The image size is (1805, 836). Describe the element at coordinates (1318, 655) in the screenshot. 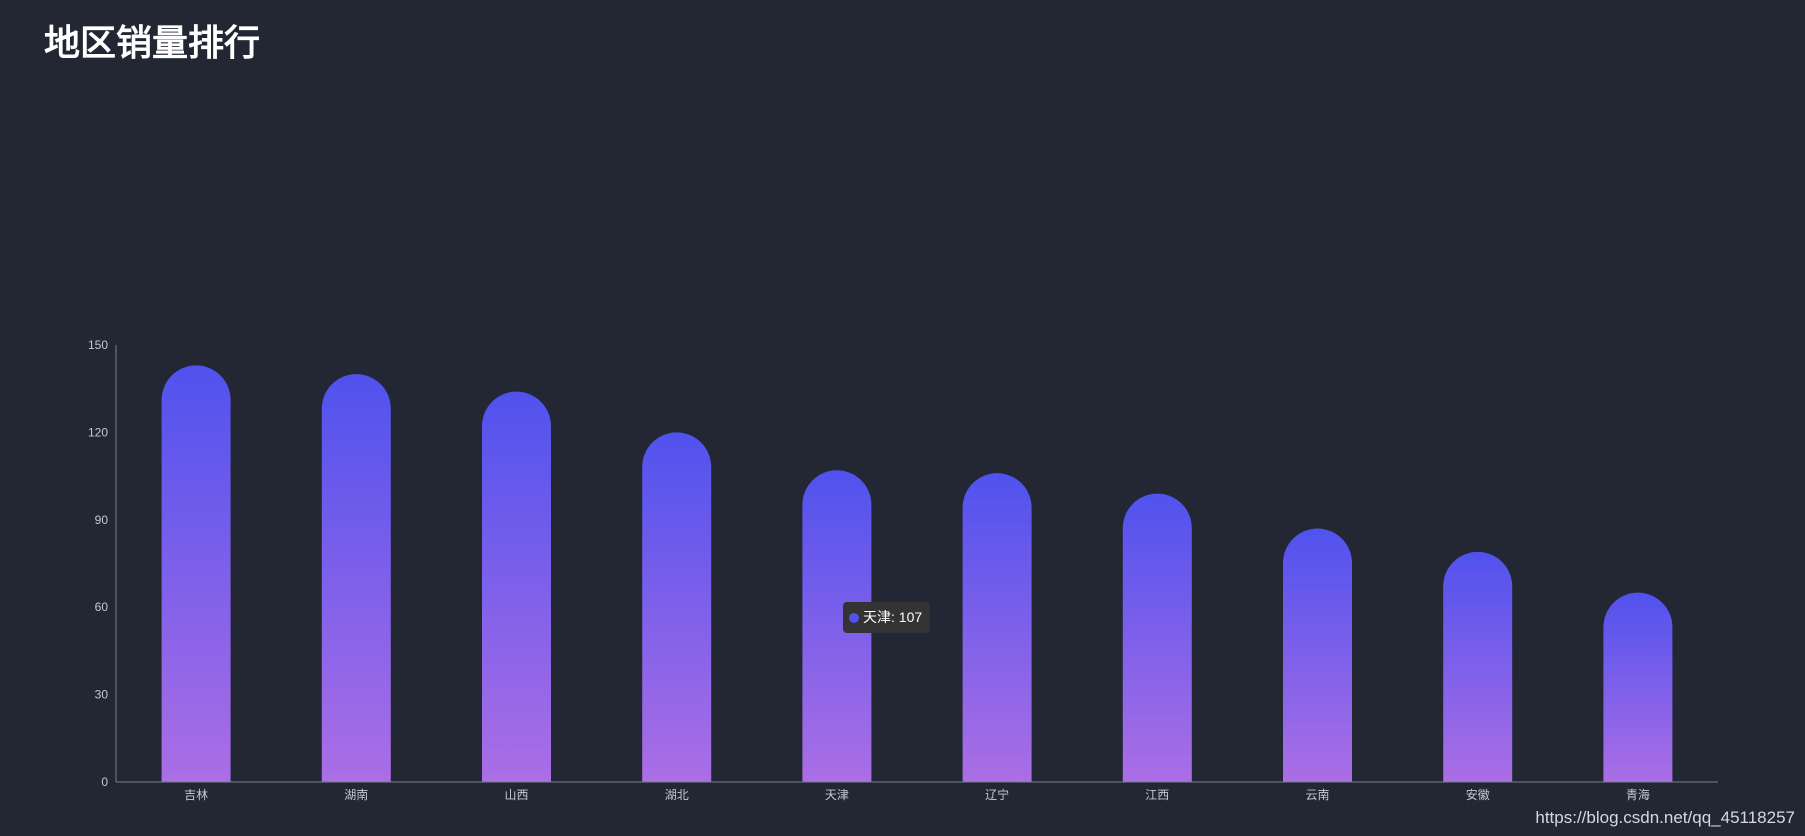

I see `bar-云南` at that location.